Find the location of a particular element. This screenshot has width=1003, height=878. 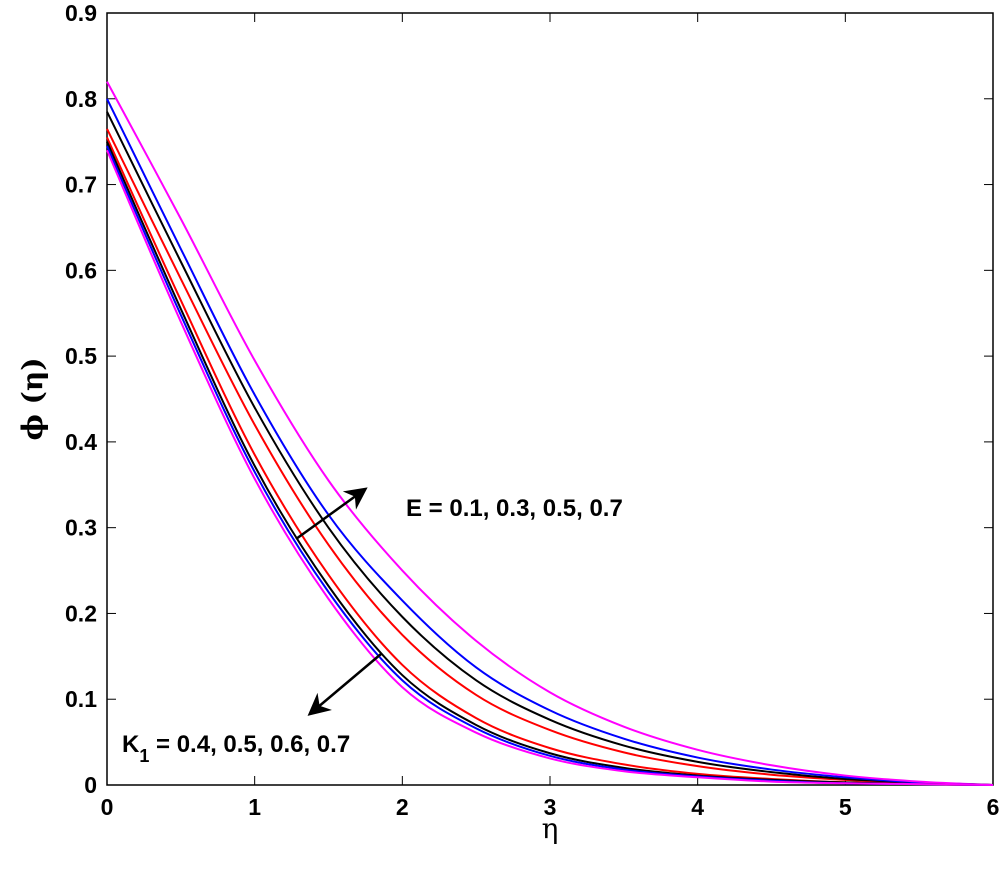

x-axis-label: η is located at coordinates (550, 828).